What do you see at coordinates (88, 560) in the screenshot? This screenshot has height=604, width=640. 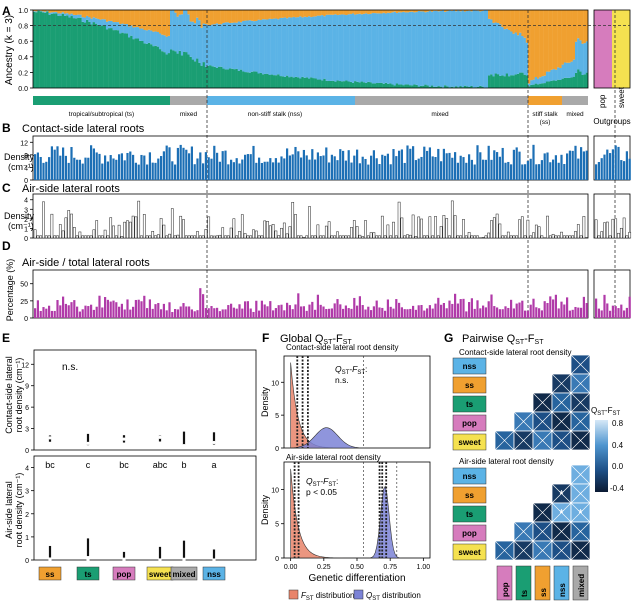 I see `violin-median` at bounding box center [88, 560].